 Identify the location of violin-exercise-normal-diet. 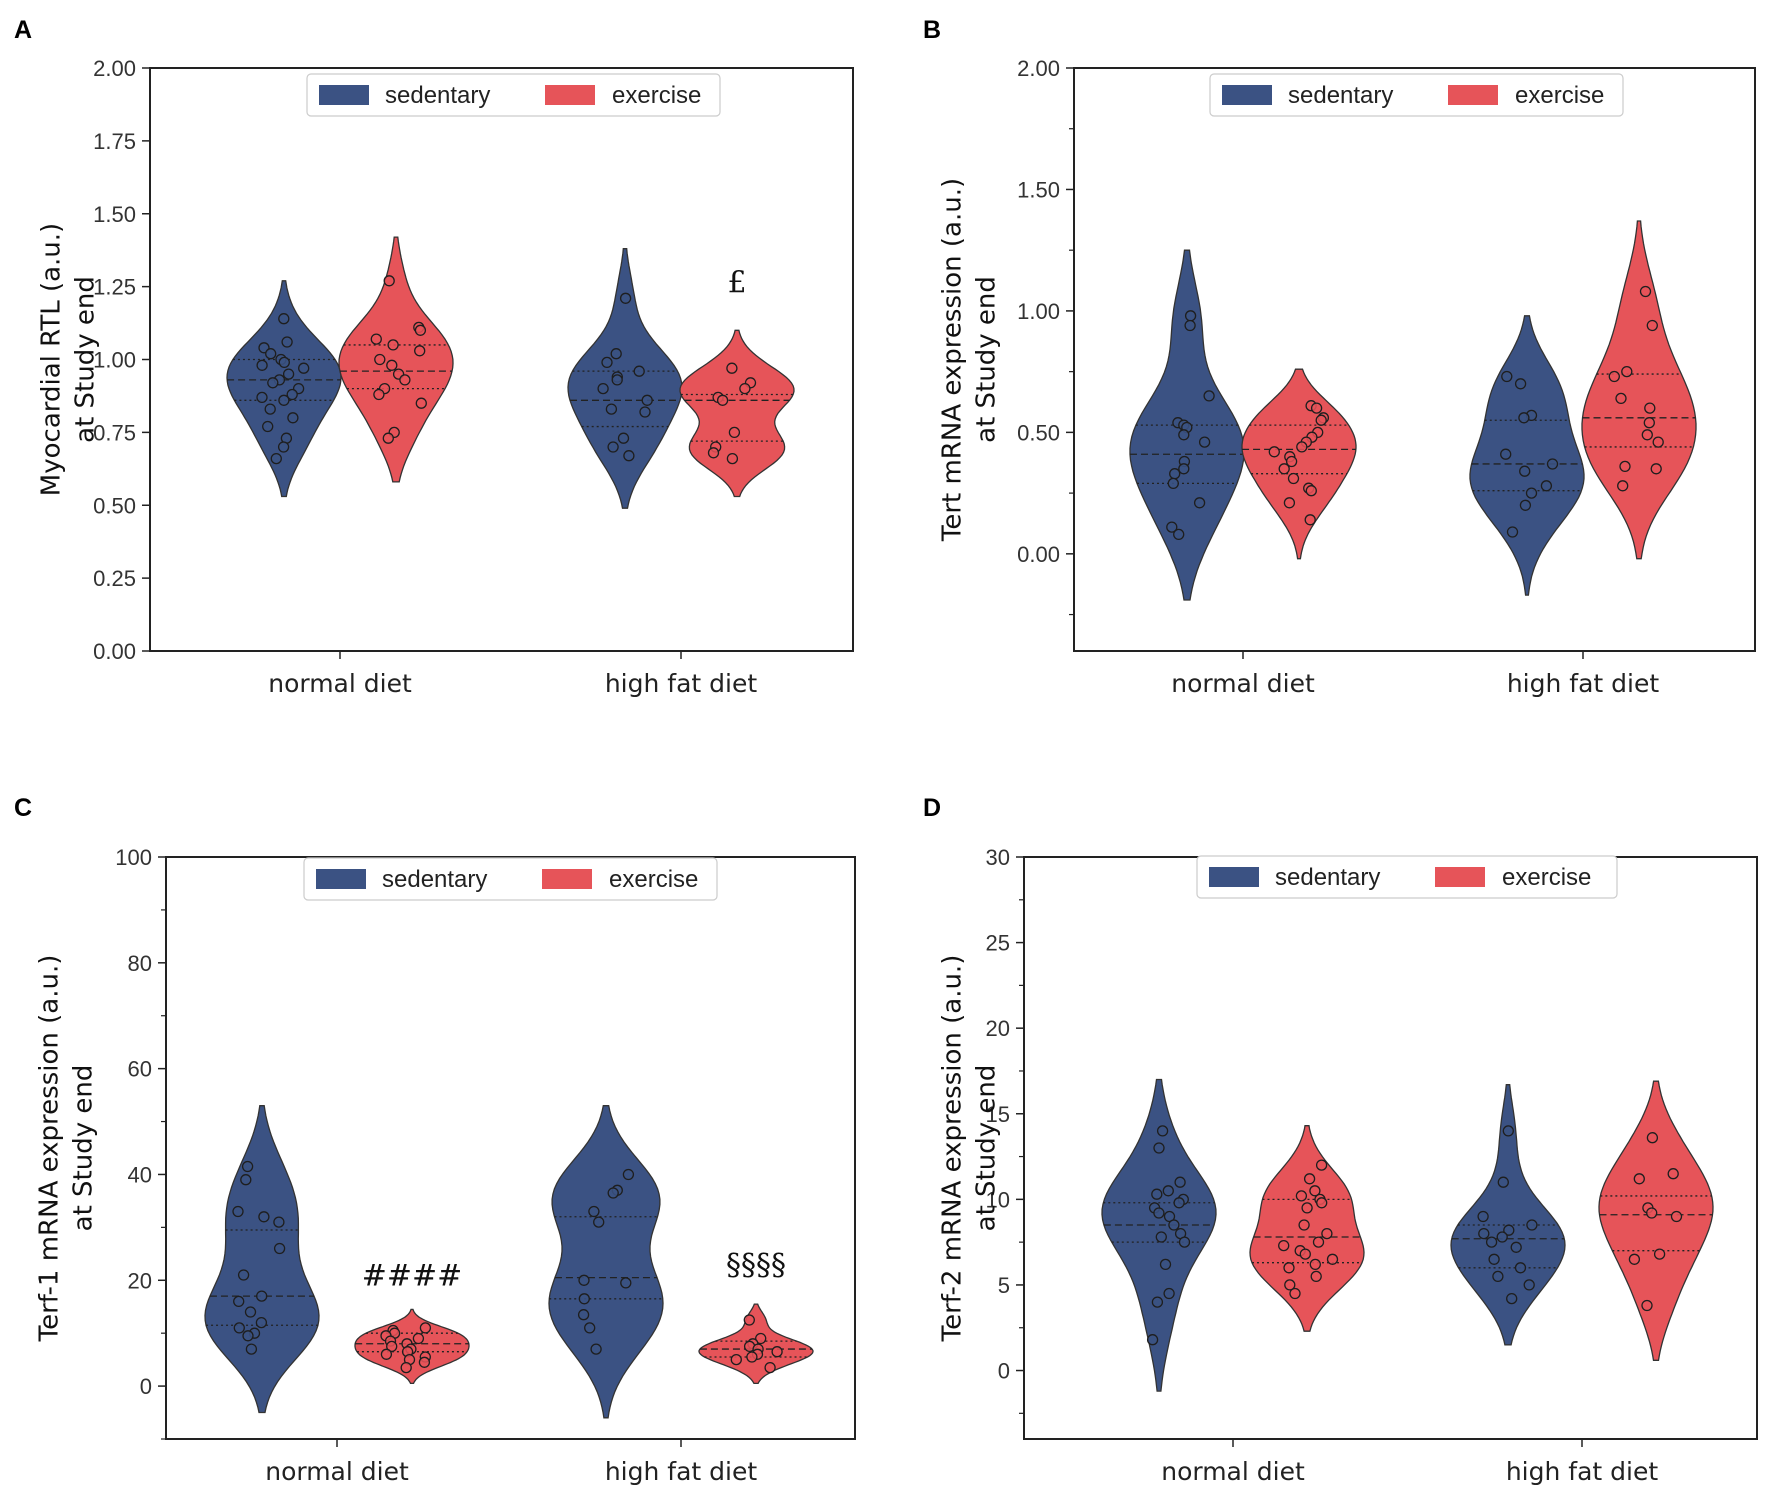
(1299, 464).